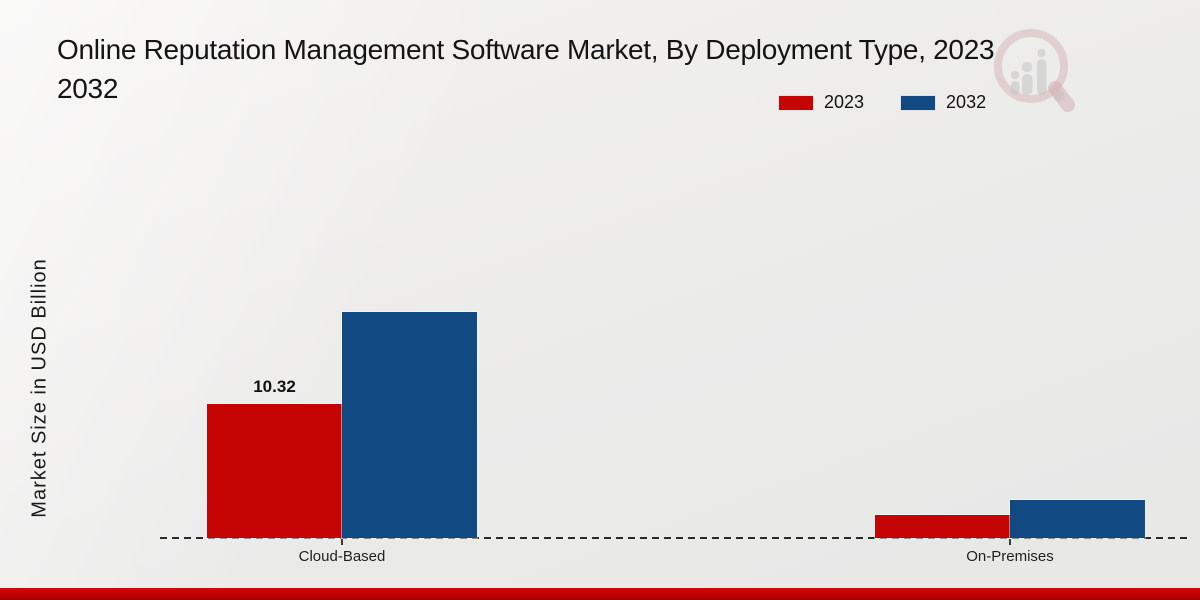  Describe the element at coordinates (88, 88) in the screenshot. I see `chart-title-line2: 2032` at that location.